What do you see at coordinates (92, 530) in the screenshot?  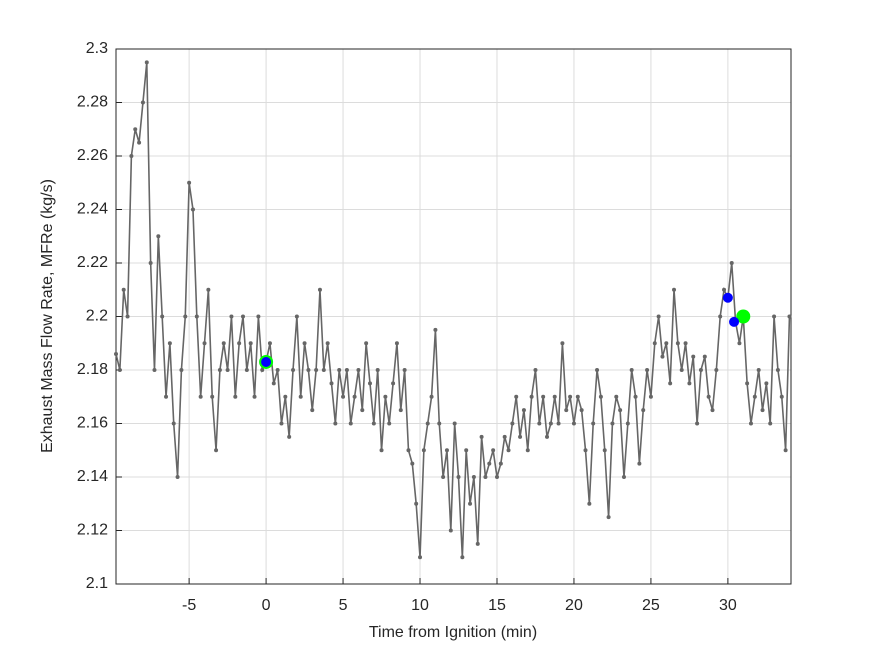 I see `y-tick-label: 2.12` at bounding box center [92, 530].